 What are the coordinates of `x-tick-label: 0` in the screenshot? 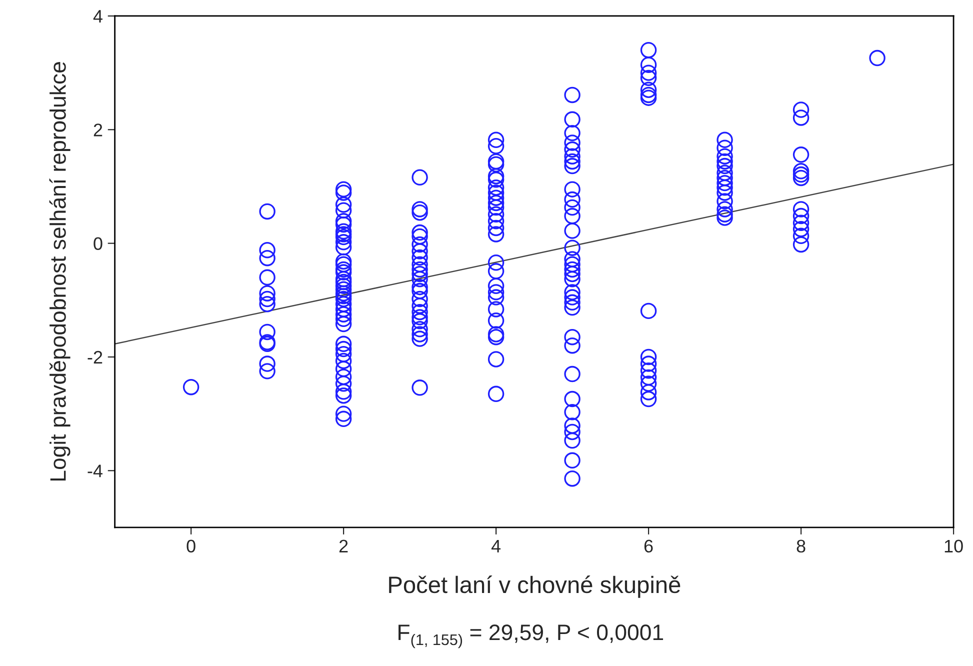 It's located at (191, 546).